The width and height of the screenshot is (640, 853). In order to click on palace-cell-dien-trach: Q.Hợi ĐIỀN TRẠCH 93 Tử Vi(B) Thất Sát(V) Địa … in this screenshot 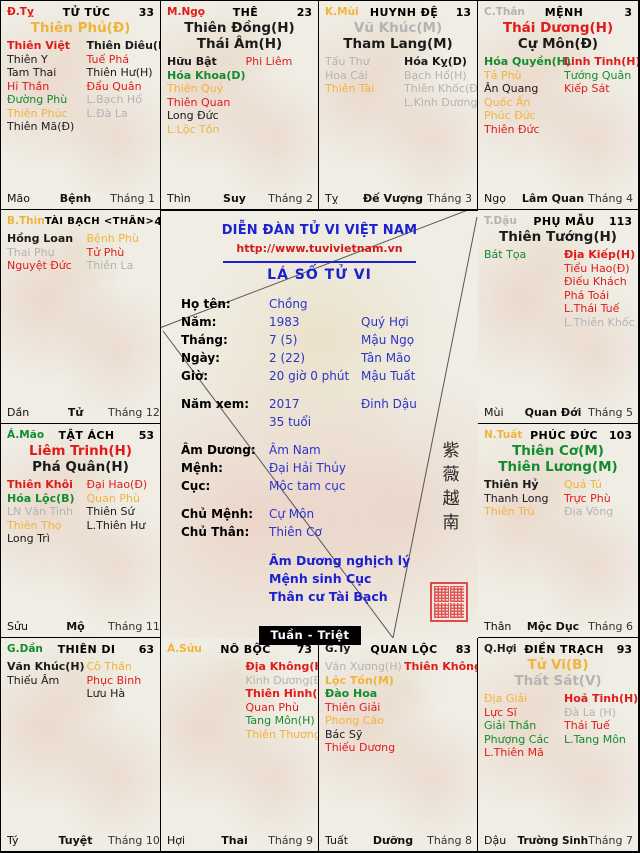, I will do `click(558, 744)`.